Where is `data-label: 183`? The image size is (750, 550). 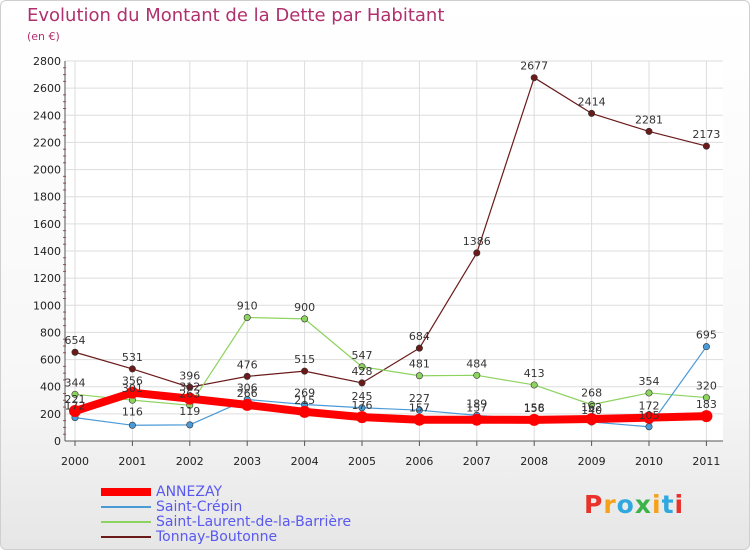 data-label: 183 is located at coordinates (706, 404).